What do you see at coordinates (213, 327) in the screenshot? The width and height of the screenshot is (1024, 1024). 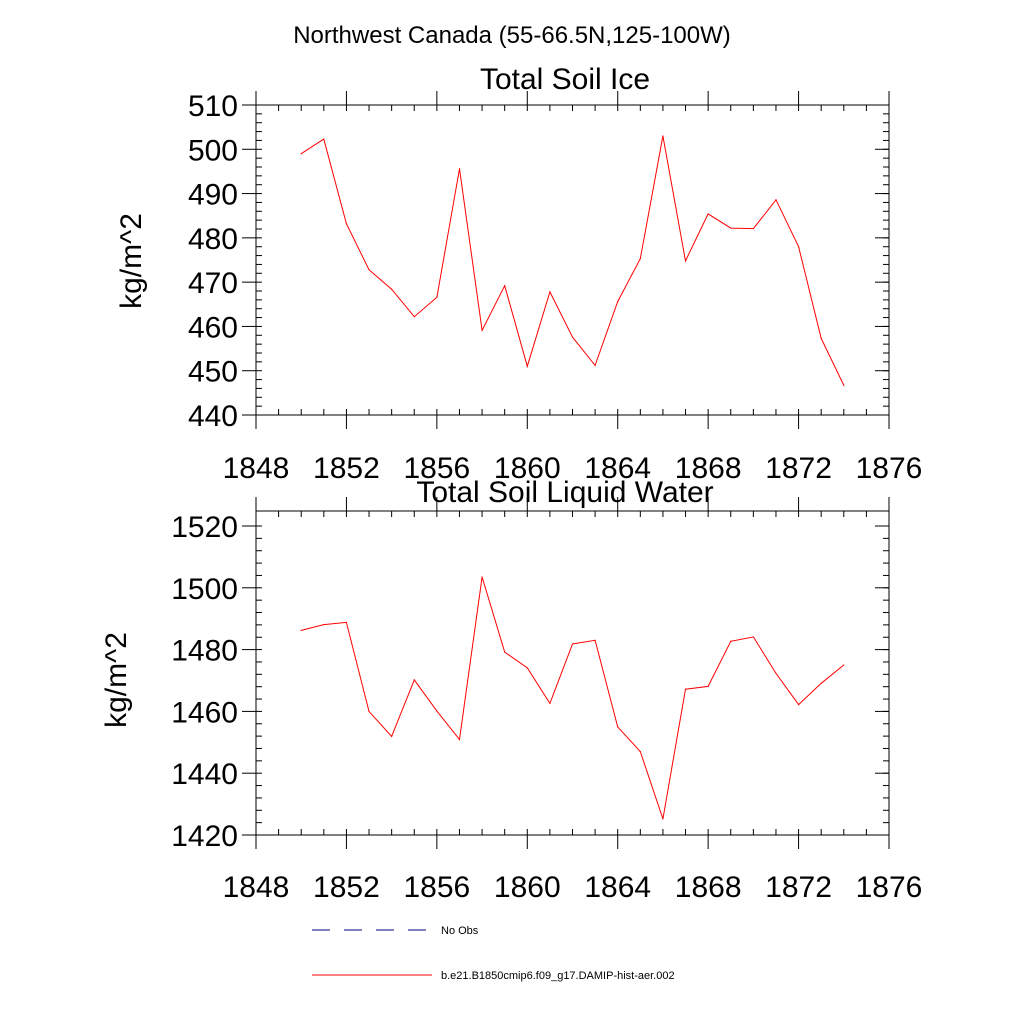 I see `y-tick-label-460: 460` at bounding box center [213, 327].